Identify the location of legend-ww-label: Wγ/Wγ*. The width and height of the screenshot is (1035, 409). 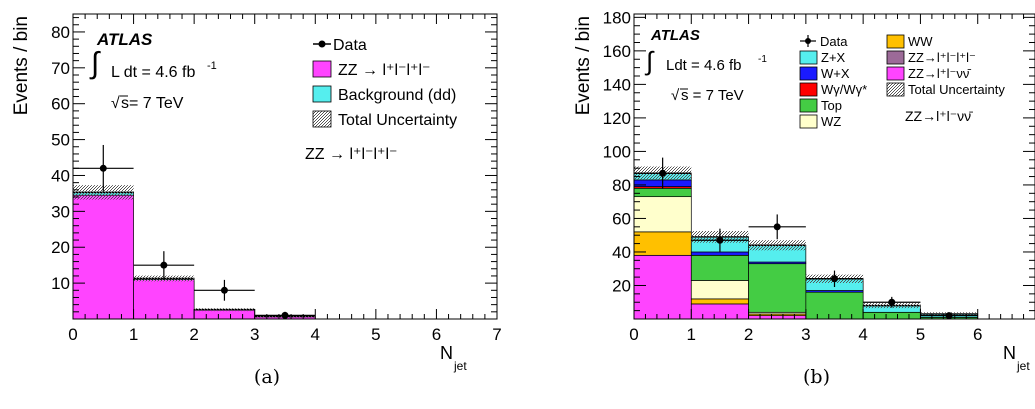
(844, 89).